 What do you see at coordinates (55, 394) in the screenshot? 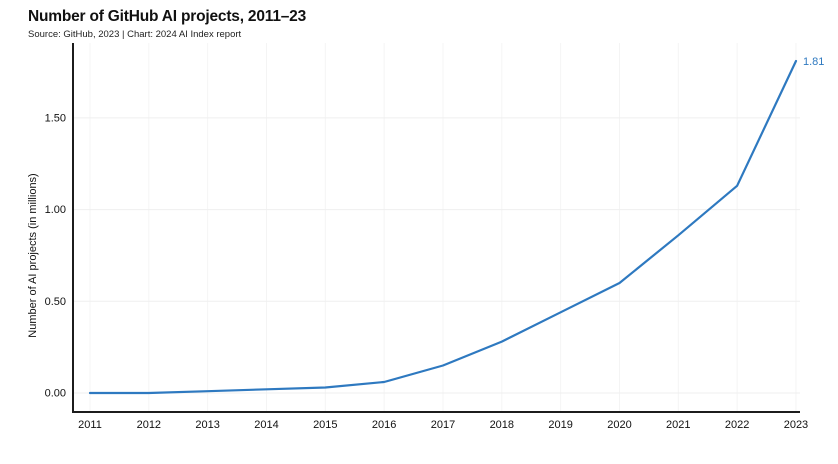
I see `y-tick-label-0.00: 0.00` at bounding box center [55, 394].